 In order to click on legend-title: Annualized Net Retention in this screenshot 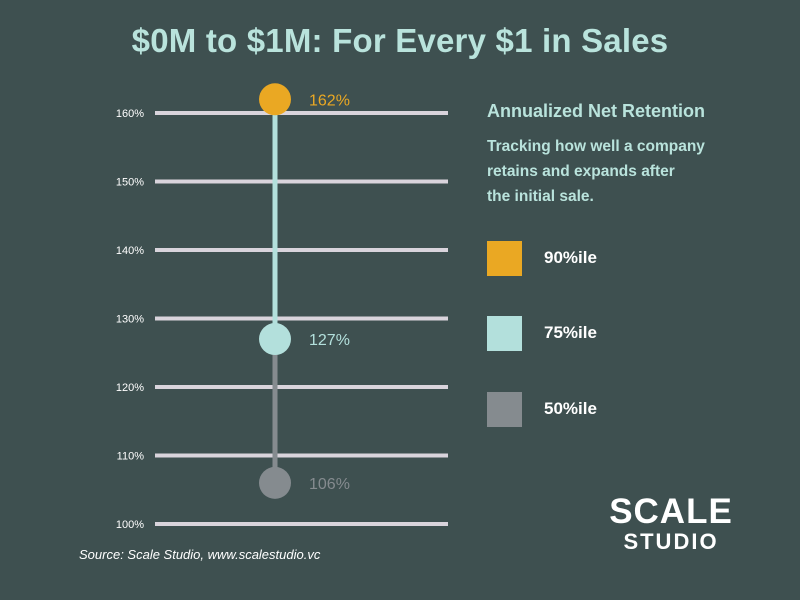, I will do `click(596, 111)`.